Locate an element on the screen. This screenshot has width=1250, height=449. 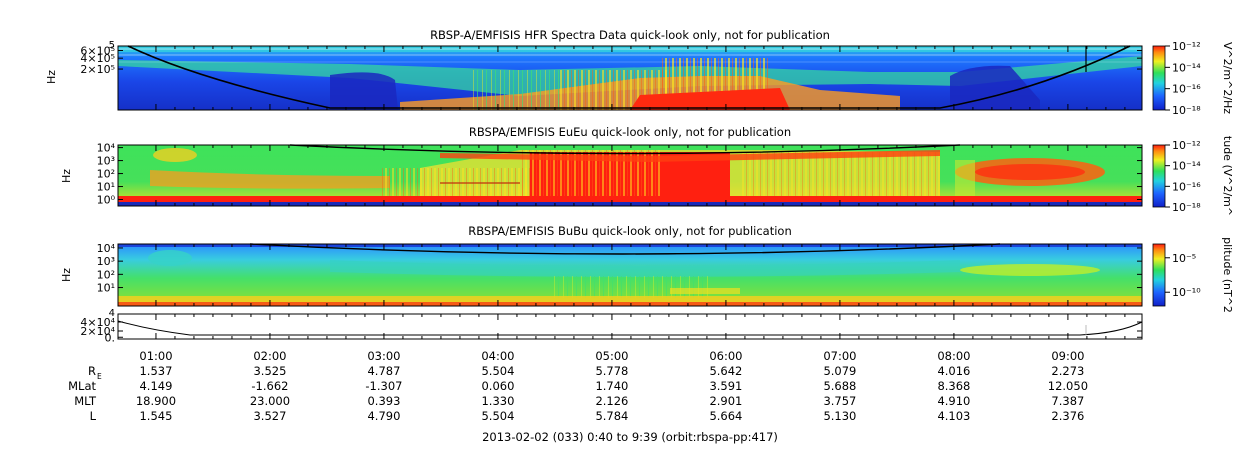
y-tick-label-top: 4 is located at coordinates (112, 313).